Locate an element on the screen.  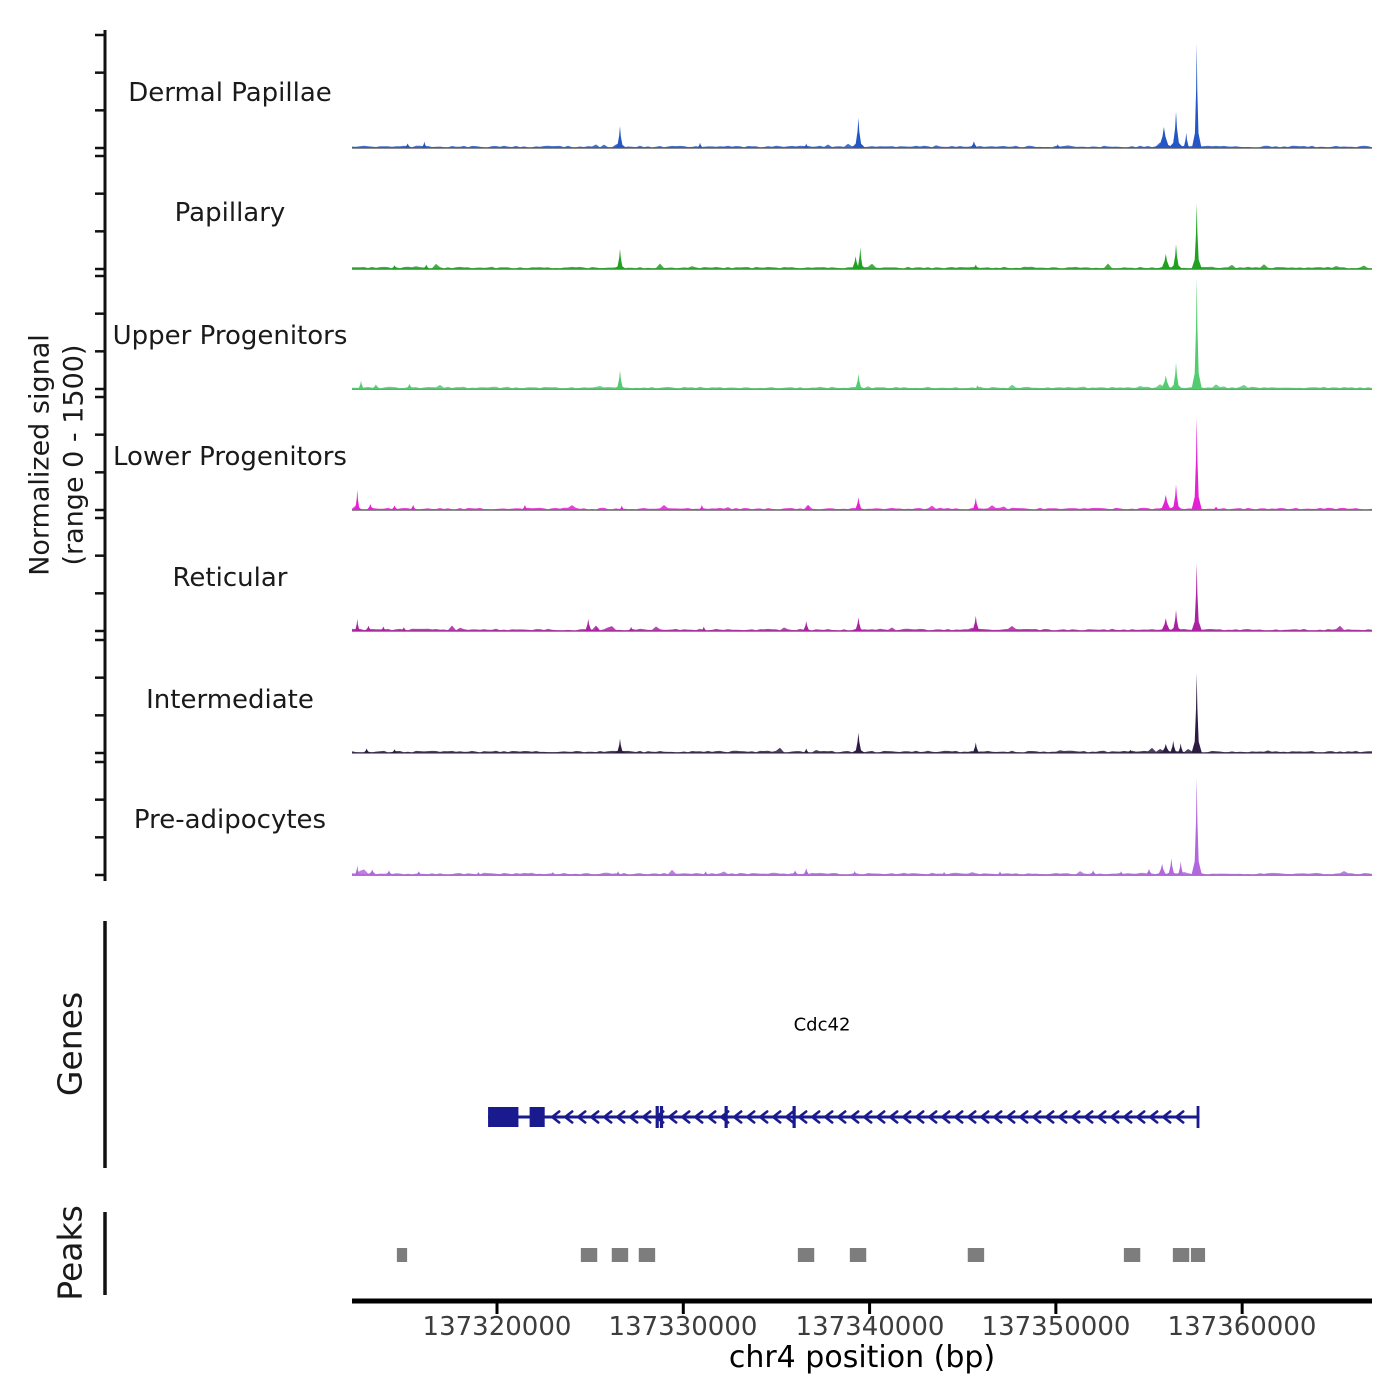
x-tick-137360000: 137360000 is located at coordinates (1242, 1327).